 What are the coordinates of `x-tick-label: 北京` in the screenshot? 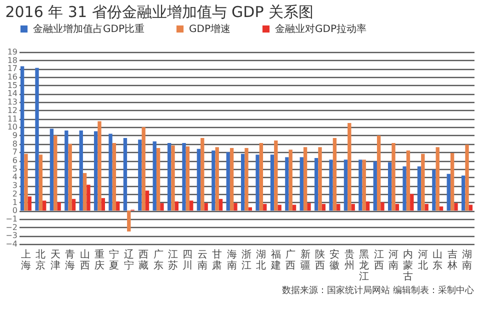 It's located at (41, 260).